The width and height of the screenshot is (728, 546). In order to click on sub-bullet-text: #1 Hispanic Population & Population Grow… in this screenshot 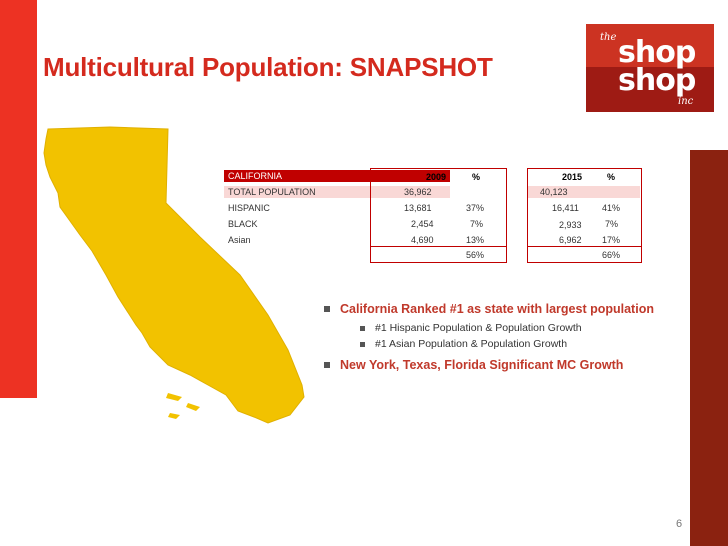, I will do `click(478, 328)`.